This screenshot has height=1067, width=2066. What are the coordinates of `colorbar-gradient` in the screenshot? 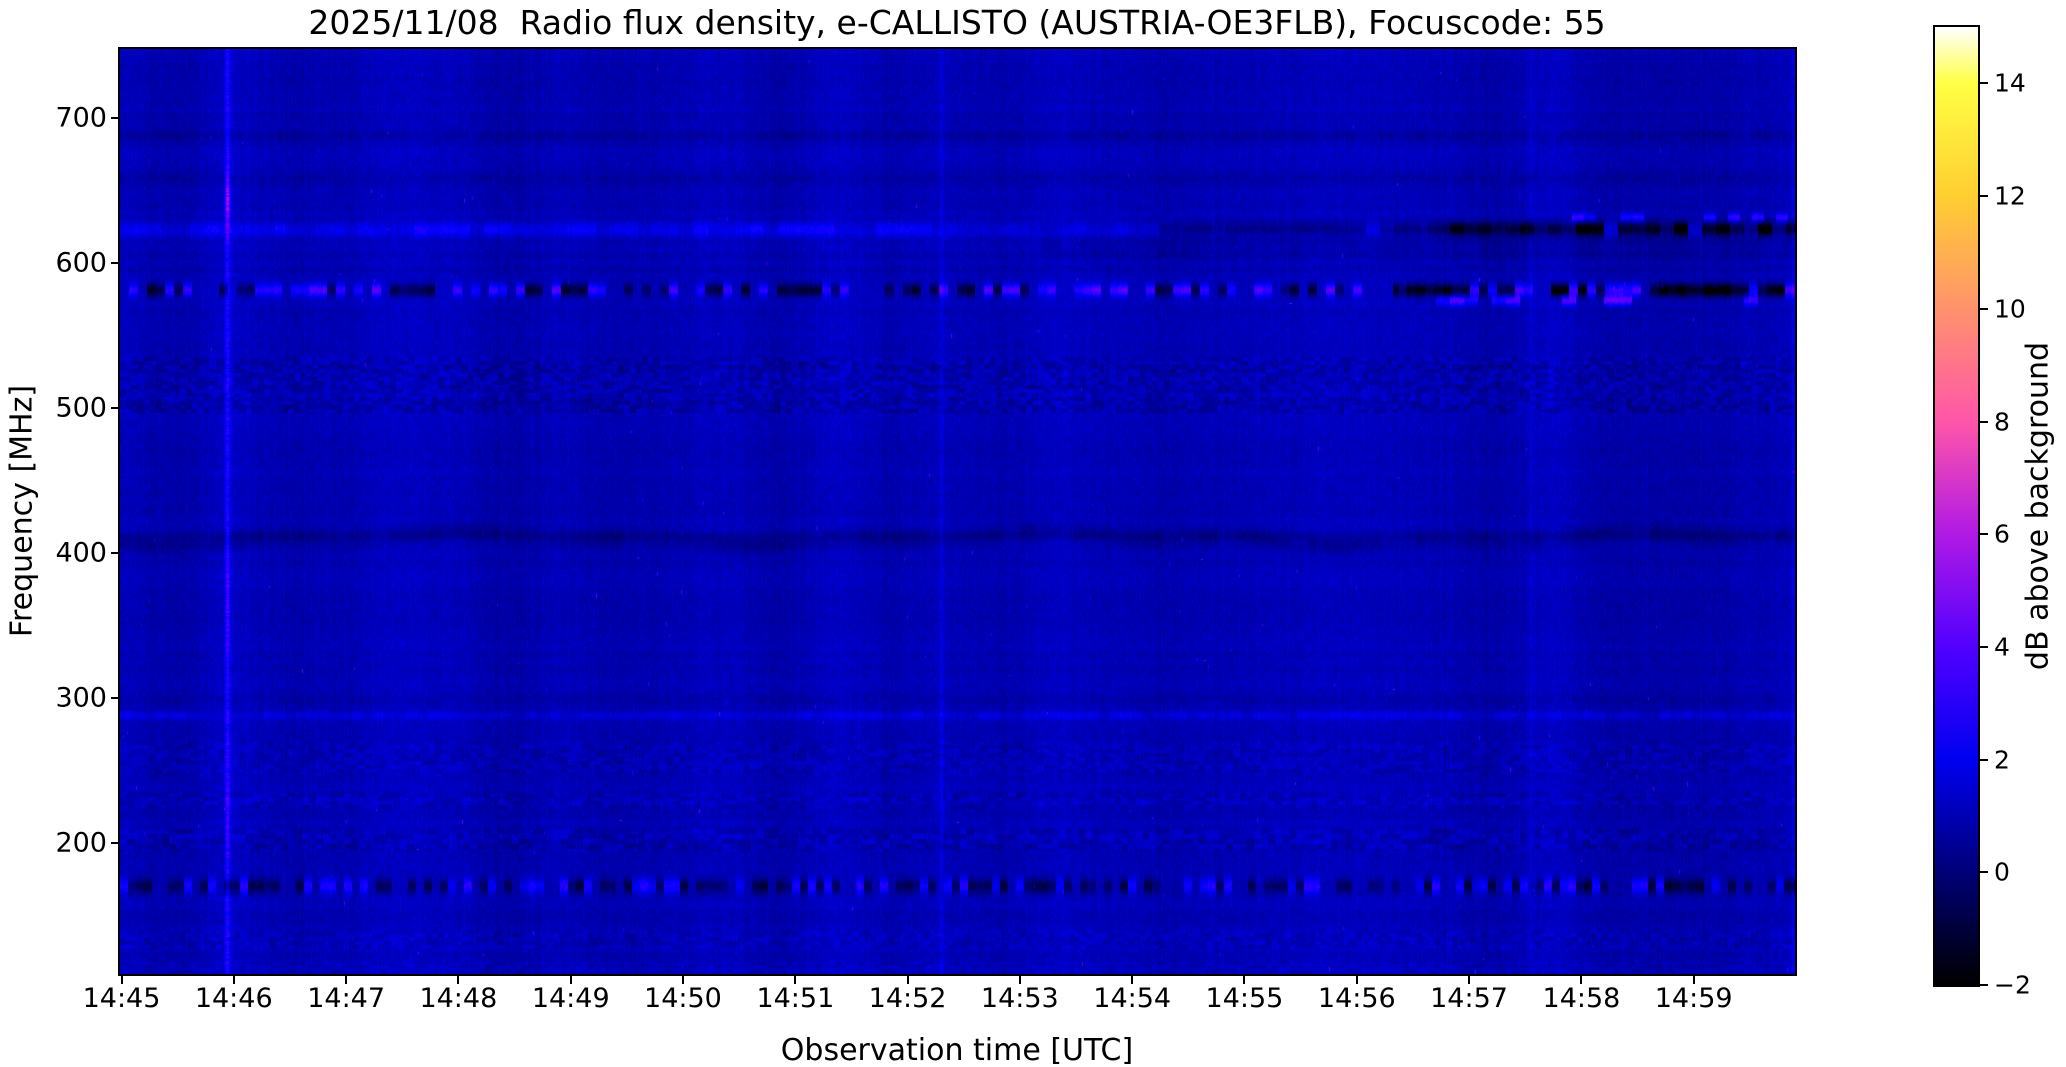 It's located at (1956, 506).